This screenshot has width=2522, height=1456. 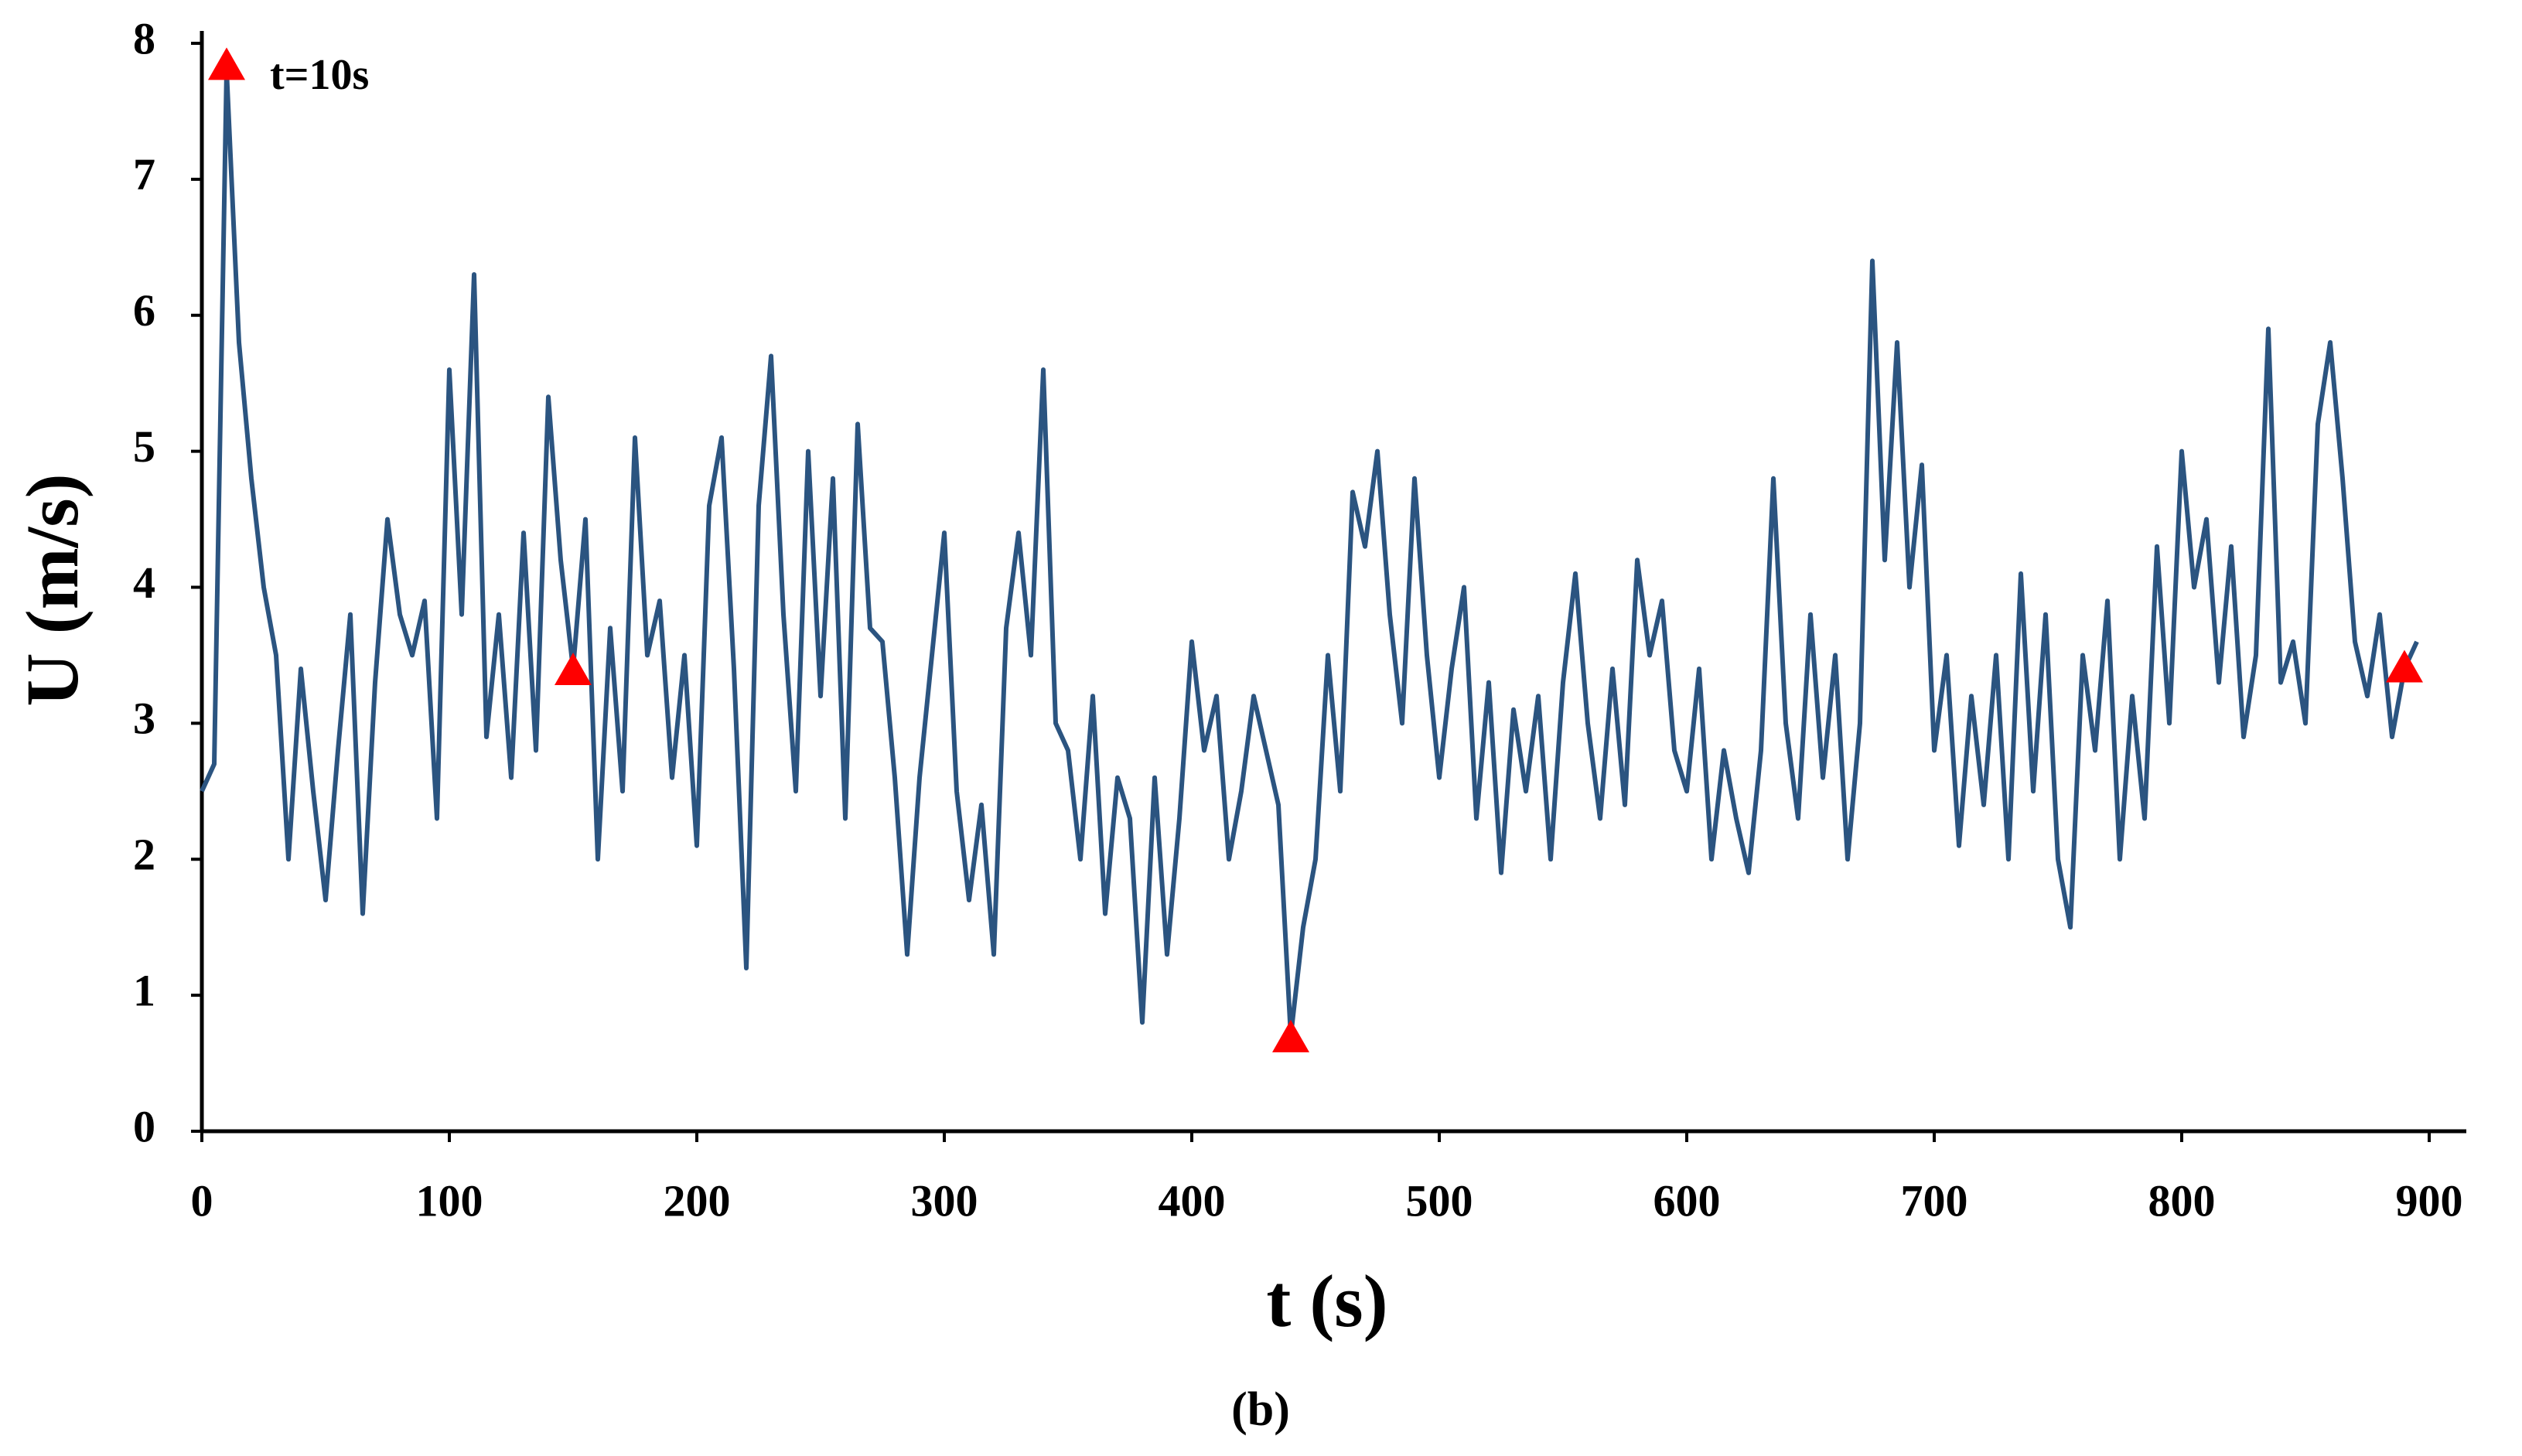 What do you see at coordinates (2182, 1201) in the screenshot?
I see `x-tick-label: 800` at bounding box center [2182, 1201].